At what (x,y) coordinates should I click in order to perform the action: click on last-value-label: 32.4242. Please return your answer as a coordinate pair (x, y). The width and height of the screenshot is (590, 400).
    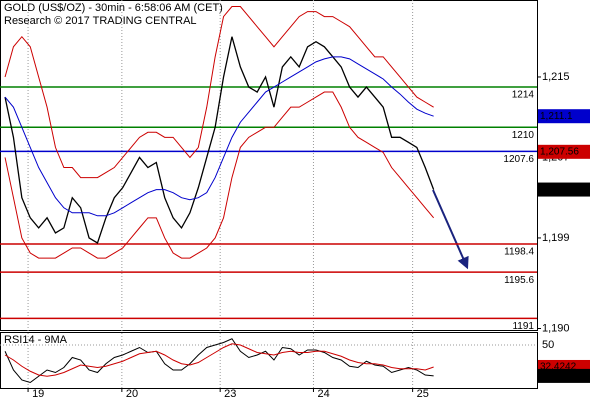
    Looking at the image, I should click on (558, 367).